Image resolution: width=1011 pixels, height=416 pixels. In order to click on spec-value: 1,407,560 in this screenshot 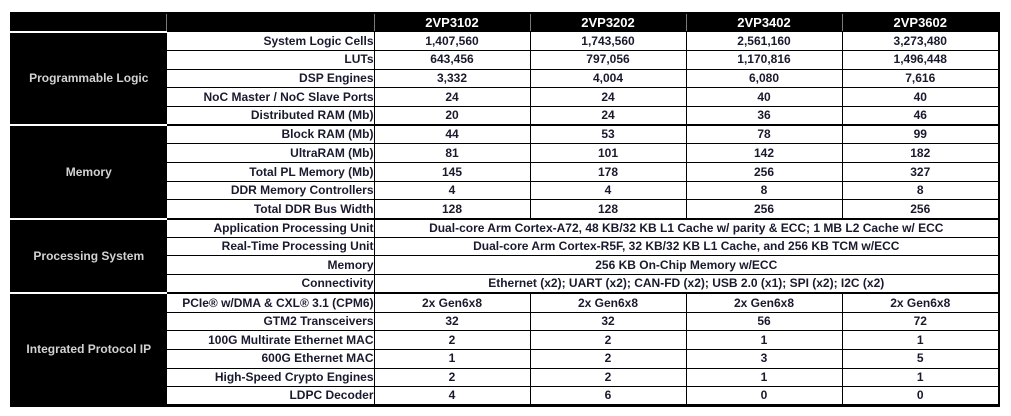, I will do `click(452, 41)`.